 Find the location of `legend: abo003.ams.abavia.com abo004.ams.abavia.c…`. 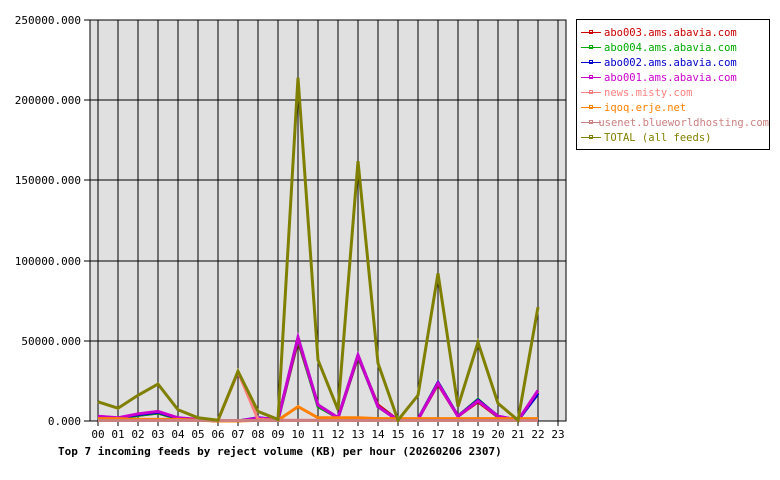

legend: abo003.ams.abavia.com abo004.ams.abavia.c… is located at coordinates (673, 84).